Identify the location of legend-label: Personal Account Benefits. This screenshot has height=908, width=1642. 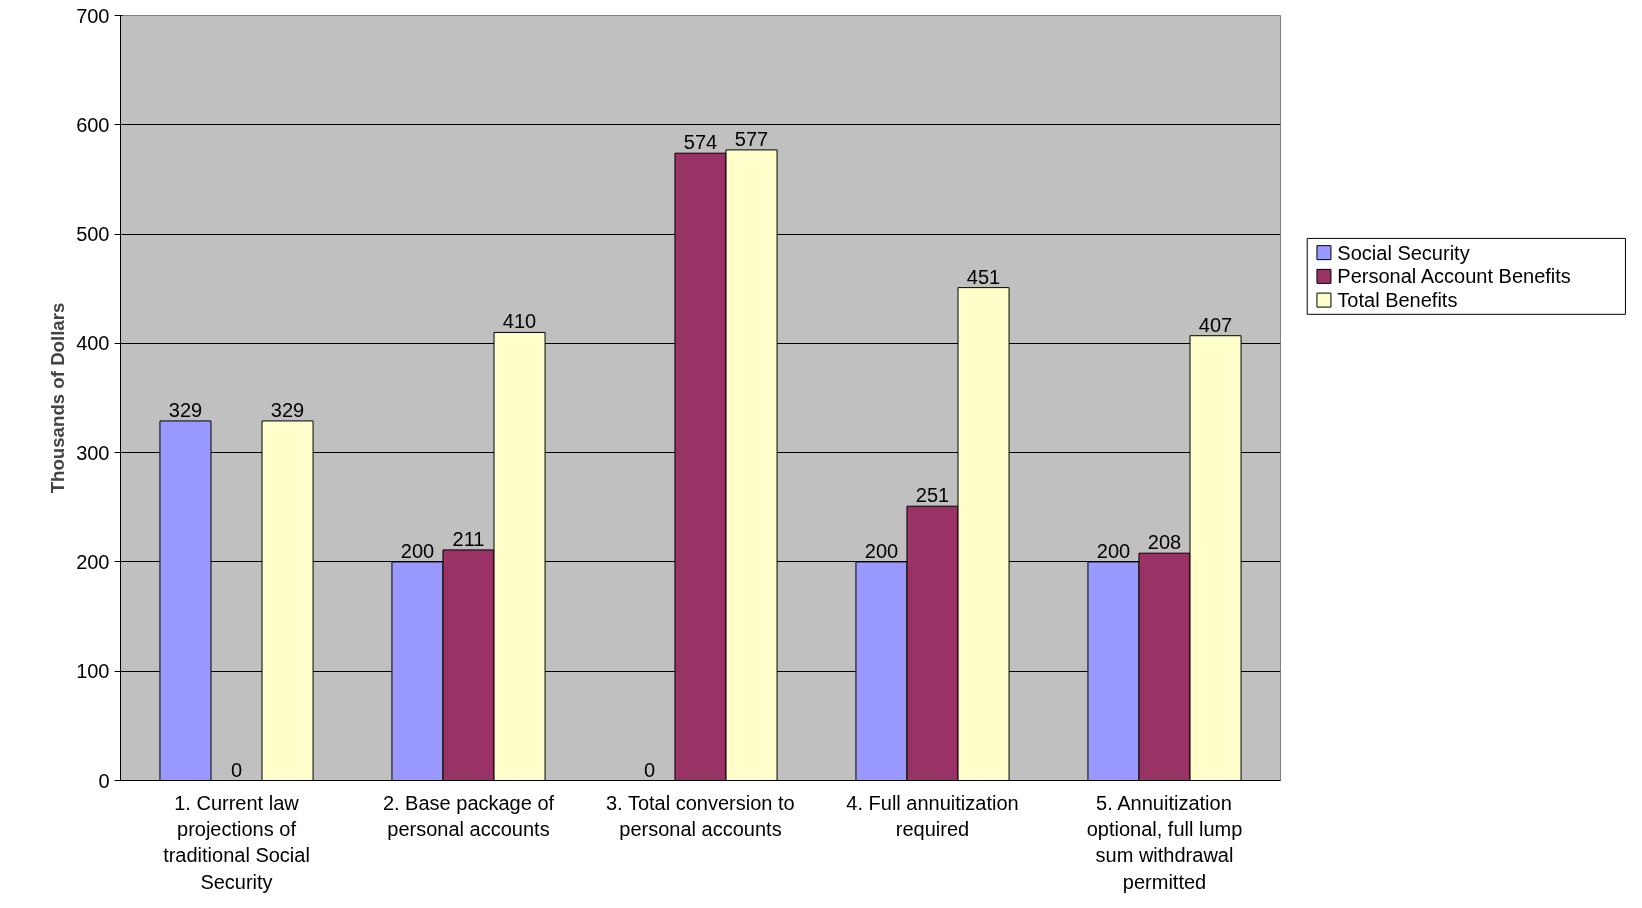
(1454, 276).